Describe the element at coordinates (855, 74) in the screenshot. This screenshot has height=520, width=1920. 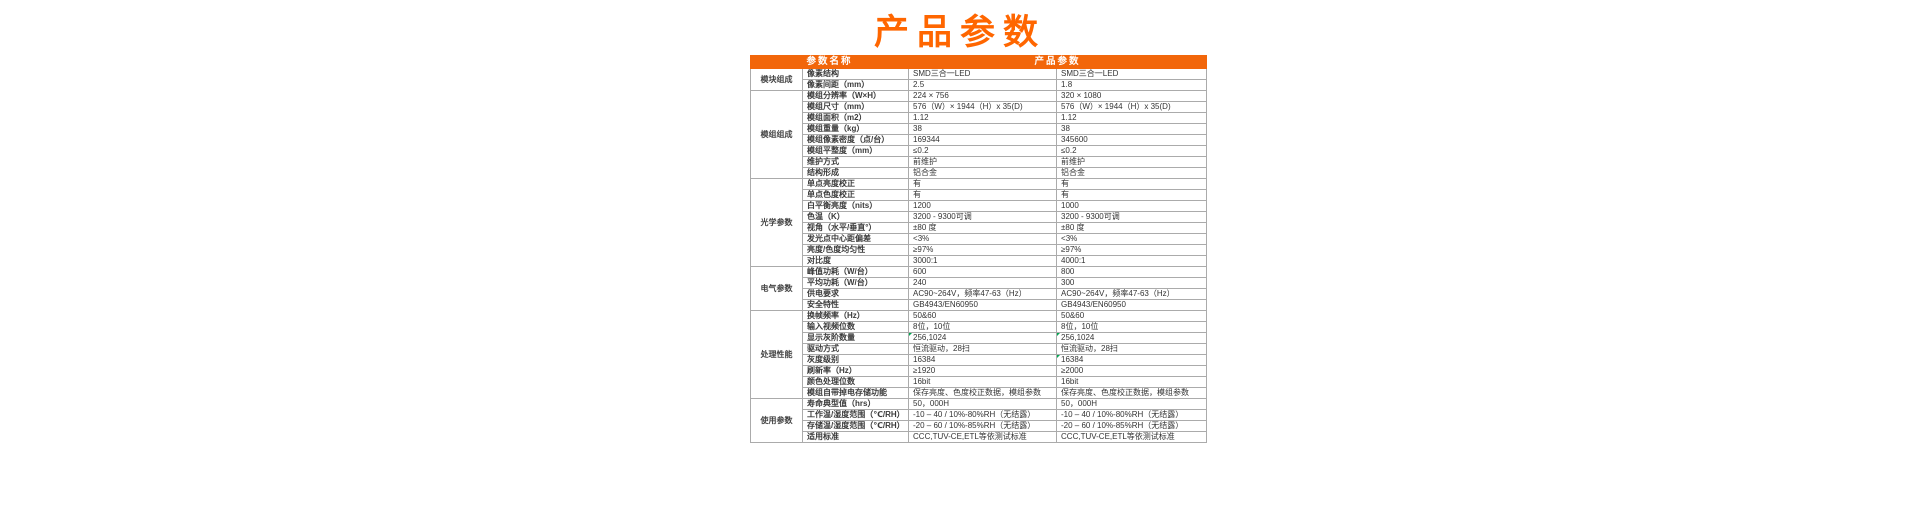
I see `param-name-cell: 像素结构` at that location.